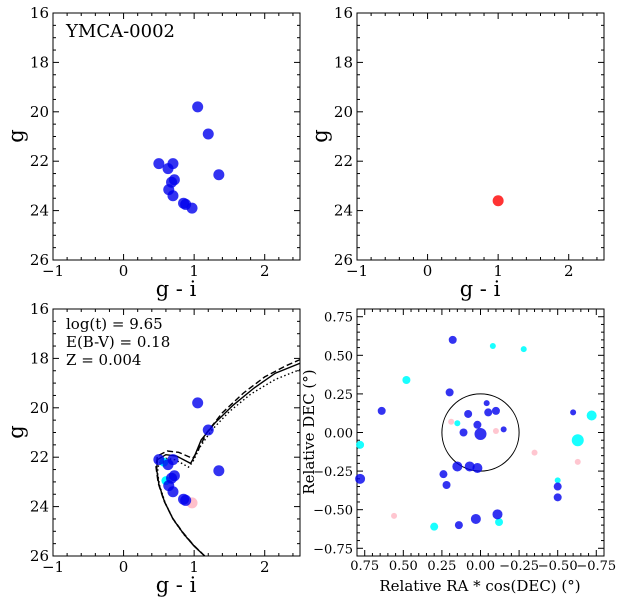  Describe the element at coordinates (118, 342) in the screenshot. I see `extinction-annotation: E(B-V) = 0.18` at that location.